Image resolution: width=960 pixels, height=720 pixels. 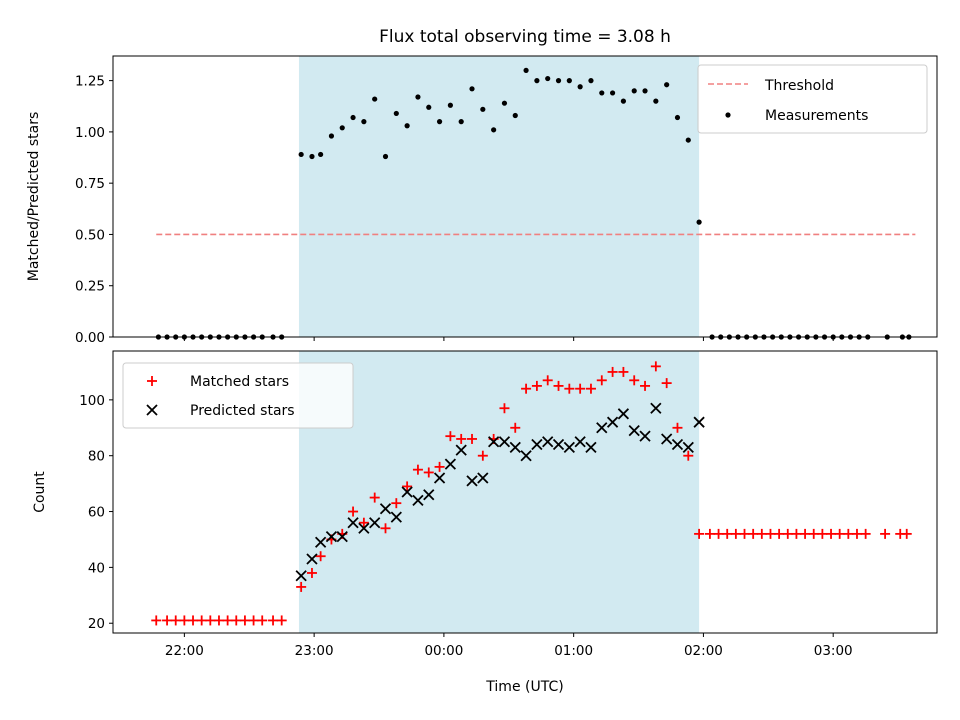 What do you see at coordinates (96, 513) in the screenshot?
I see `count-y-tick-label: 60` at bounding box center [96, 513].